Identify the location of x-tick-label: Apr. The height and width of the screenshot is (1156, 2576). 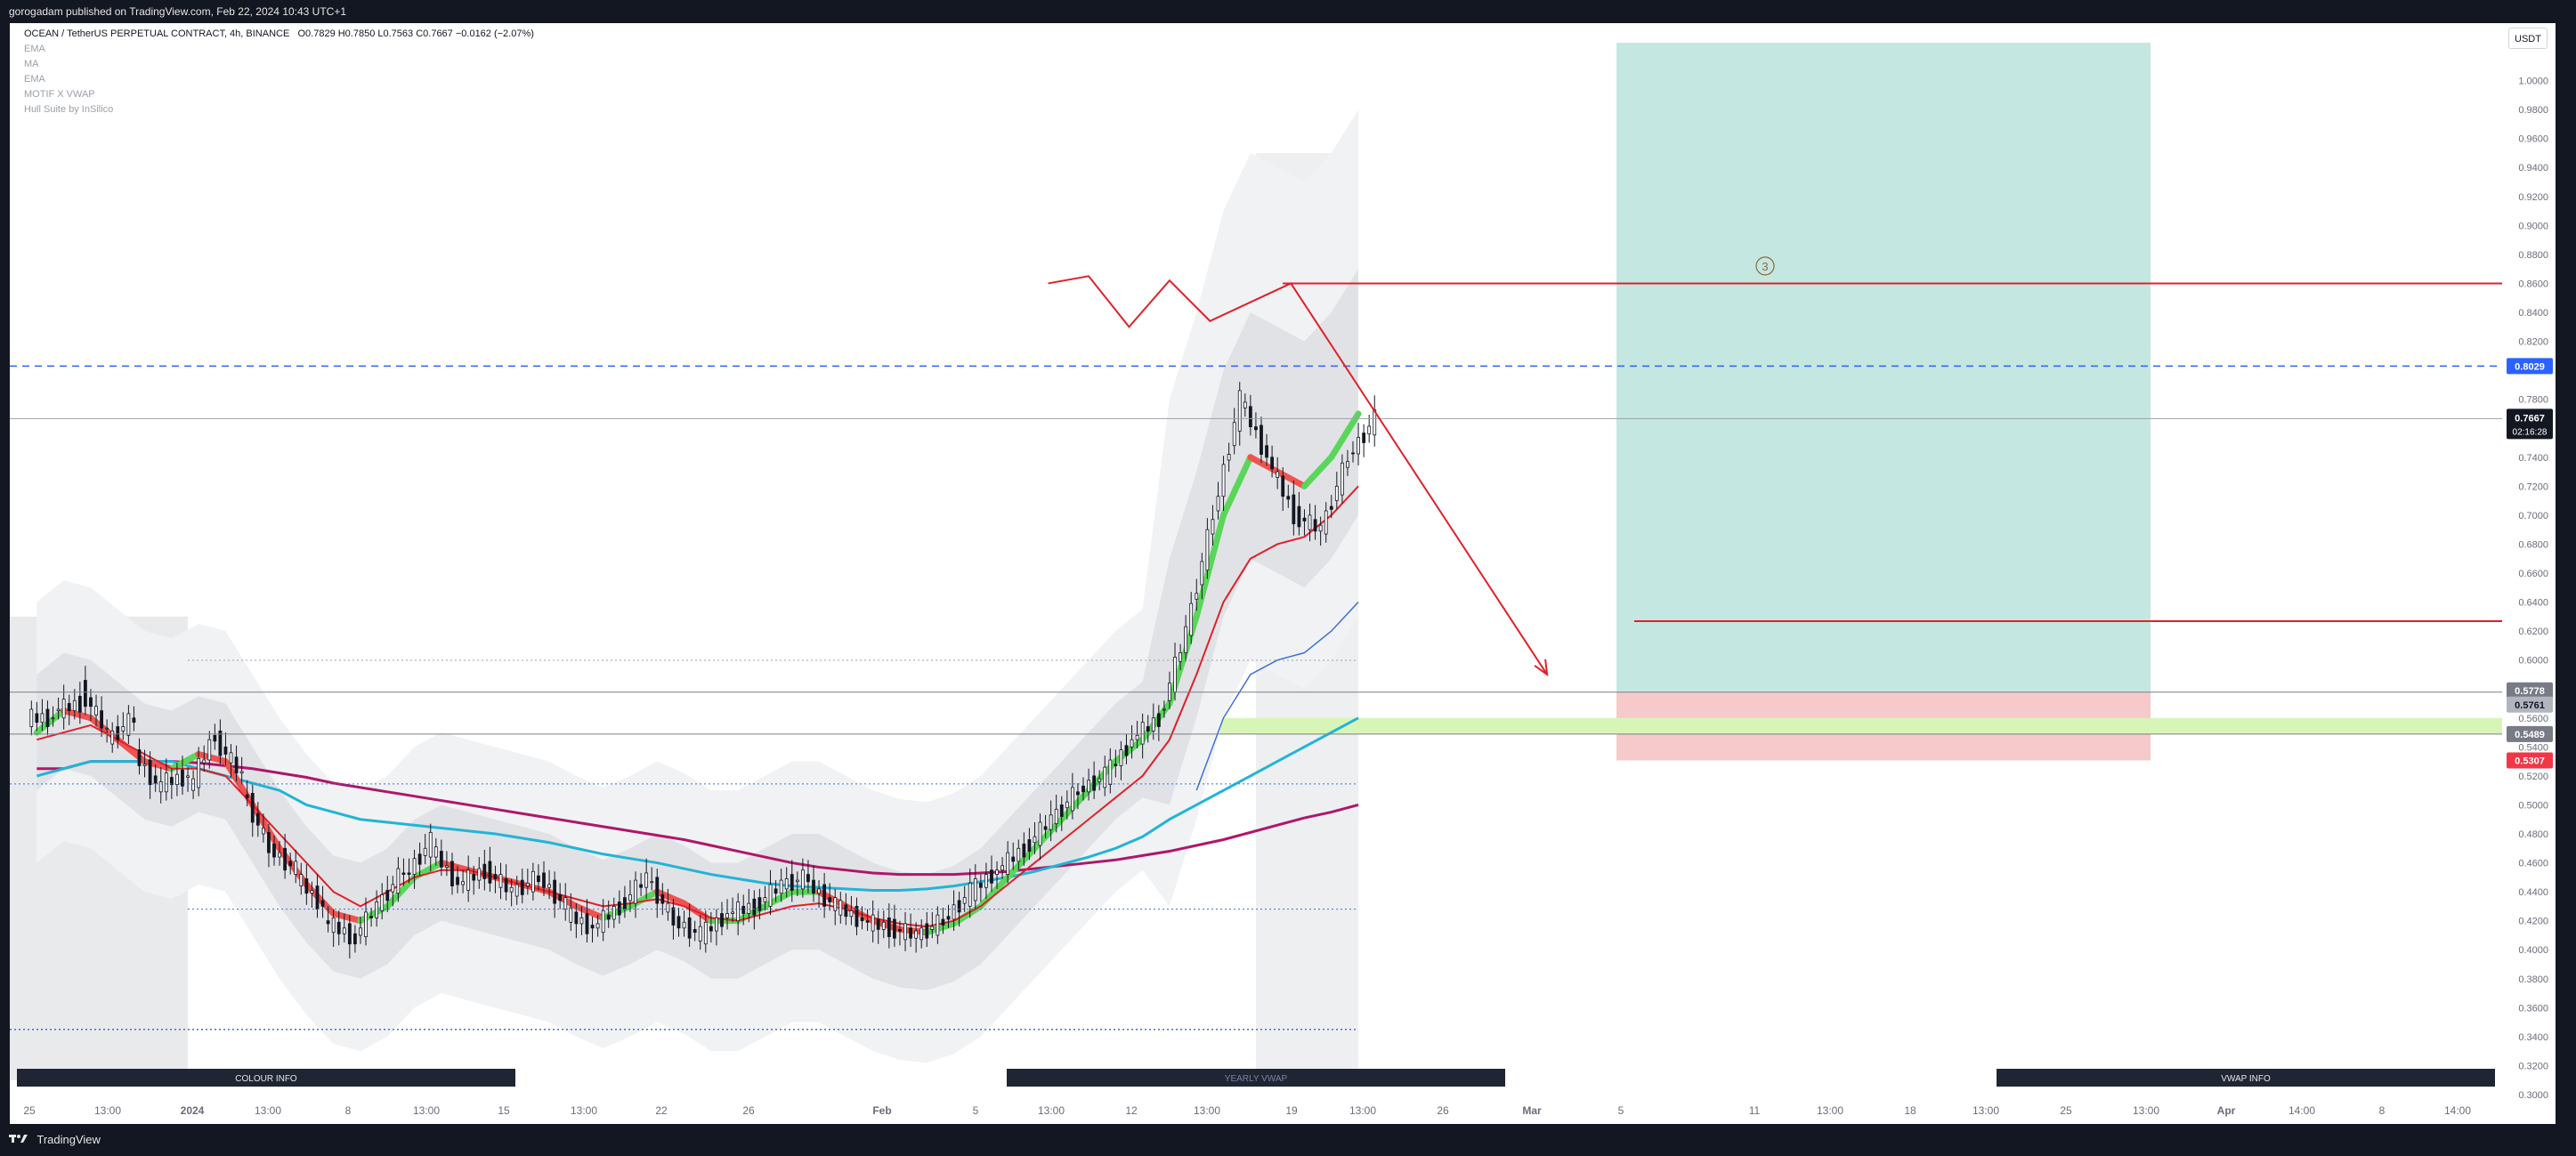
(2226, 1110).